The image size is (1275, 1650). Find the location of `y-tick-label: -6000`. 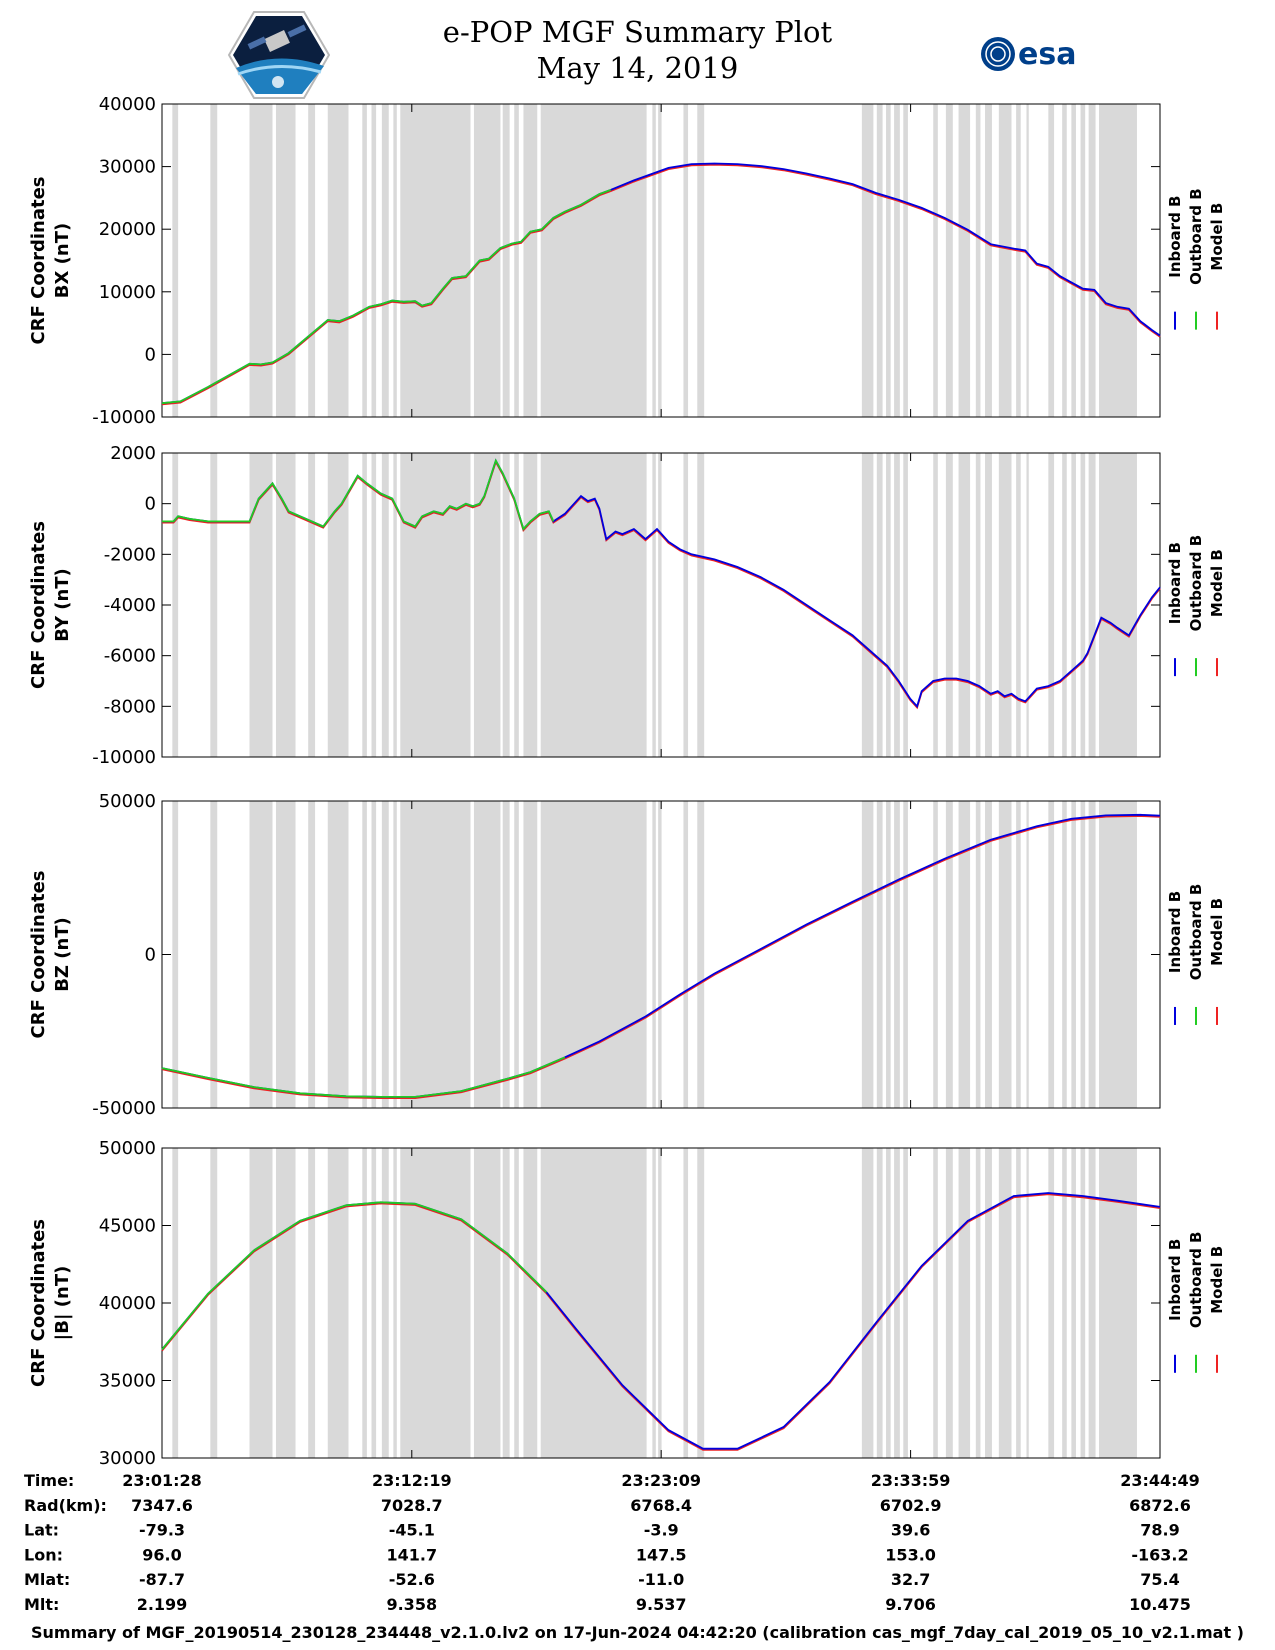

y-tick-label: -6000 is located at coordinates (130, 656).